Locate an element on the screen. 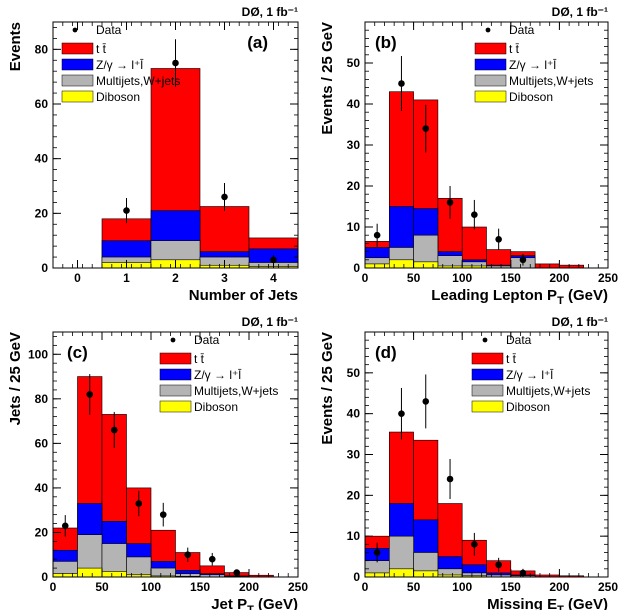 The height and width of the screenshot is (610, 629). y-axis-title: Jets / 25 GeV is located at coordinates (15, 378).